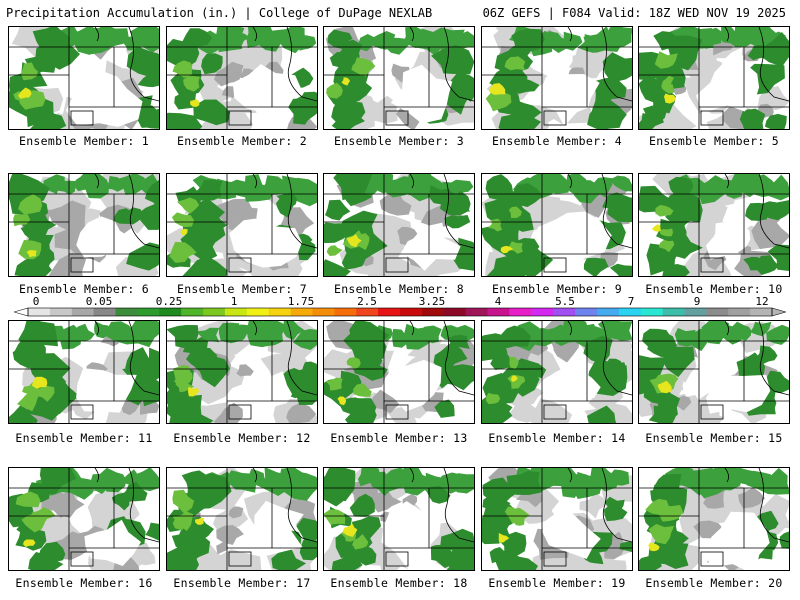 The height and width of the screenshot is (600, 800). I want to click on ensemble-member-label: Ensemble Member: 12, so click(242, 438).